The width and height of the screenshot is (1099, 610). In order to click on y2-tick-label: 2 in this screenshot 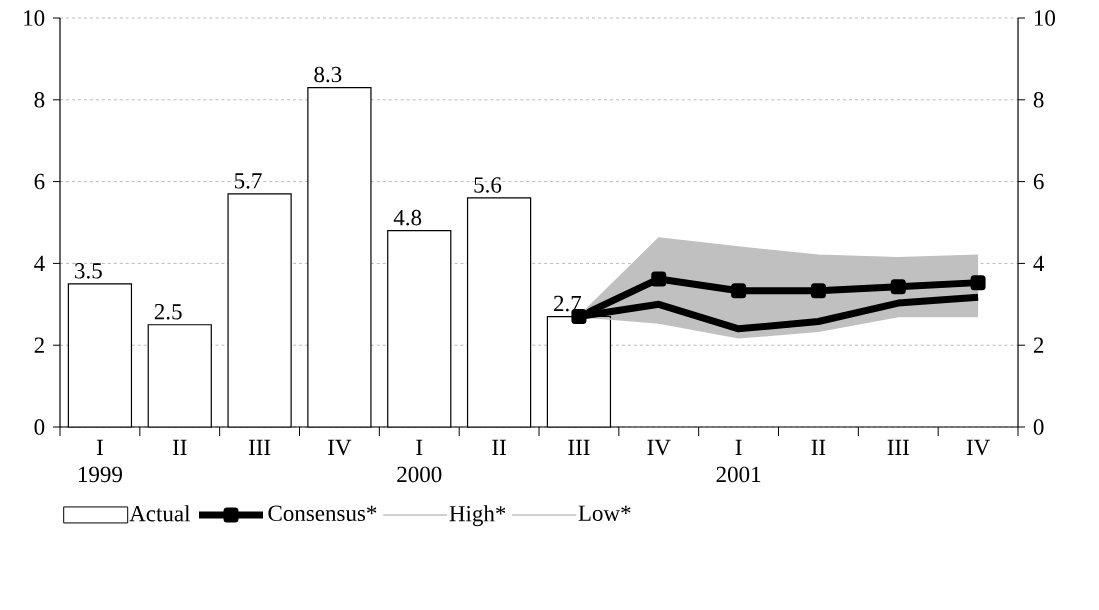, I will do `click(1038, 345)`.